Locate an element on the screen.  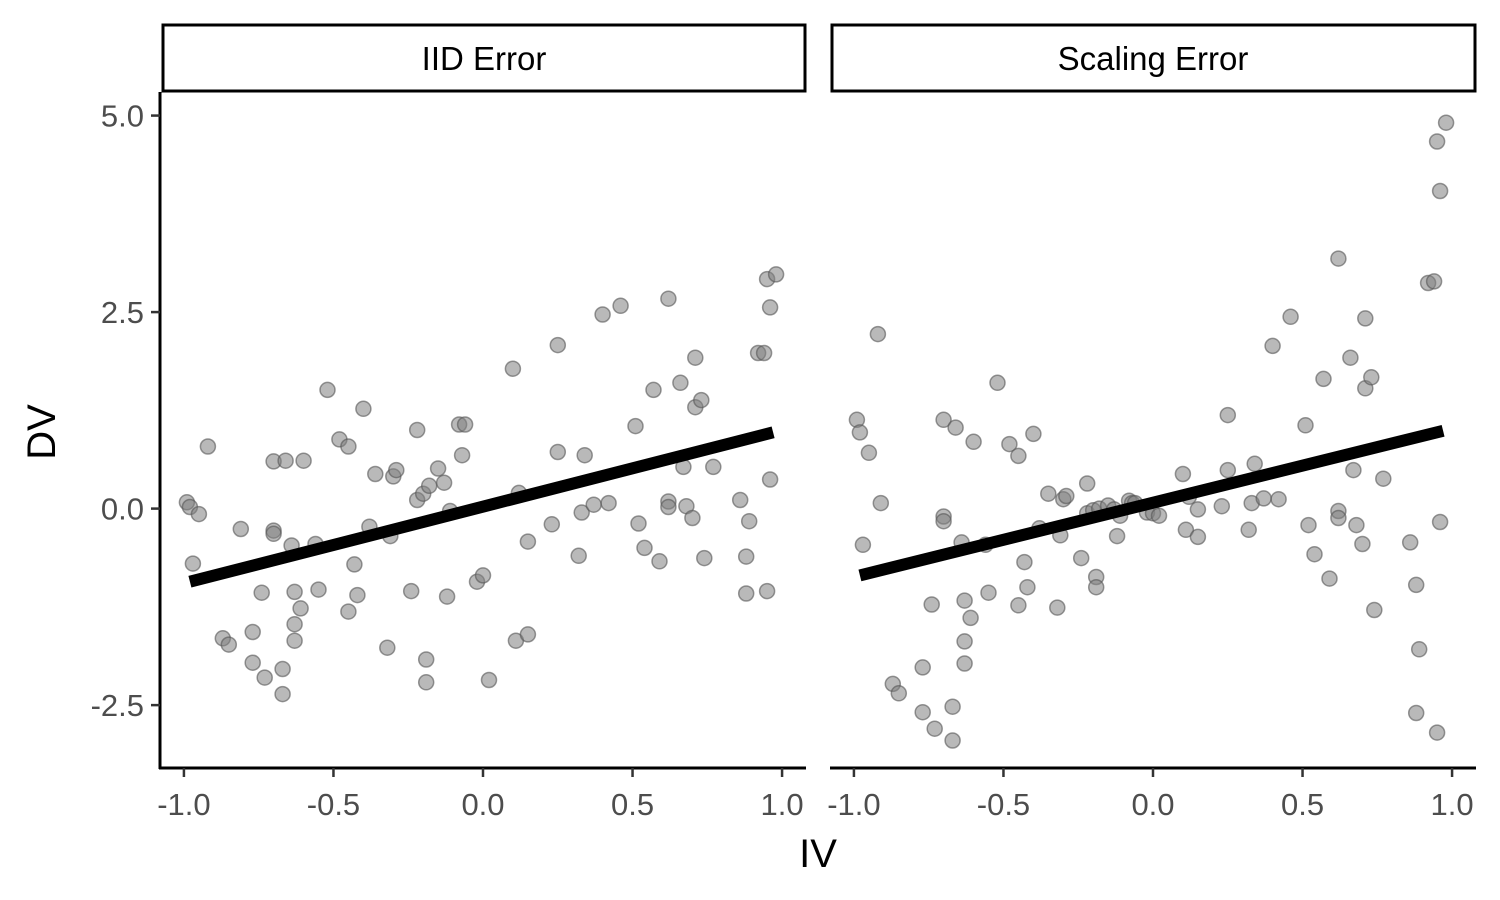
panel-title: IID Error is located at coordinates (484, 58).